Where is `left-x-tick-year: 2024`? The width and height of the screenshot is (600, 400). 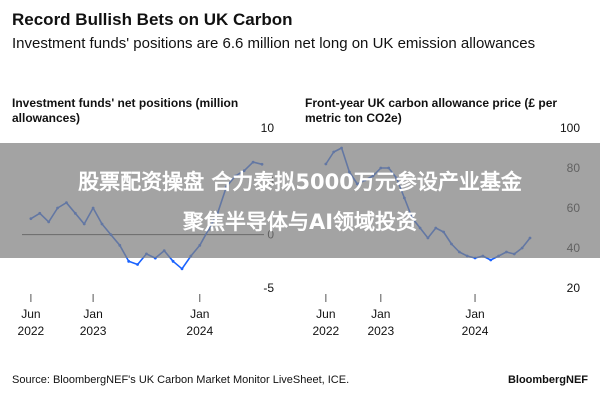 left-x-tick-year: 2024 is located at coordinates (199, 331).